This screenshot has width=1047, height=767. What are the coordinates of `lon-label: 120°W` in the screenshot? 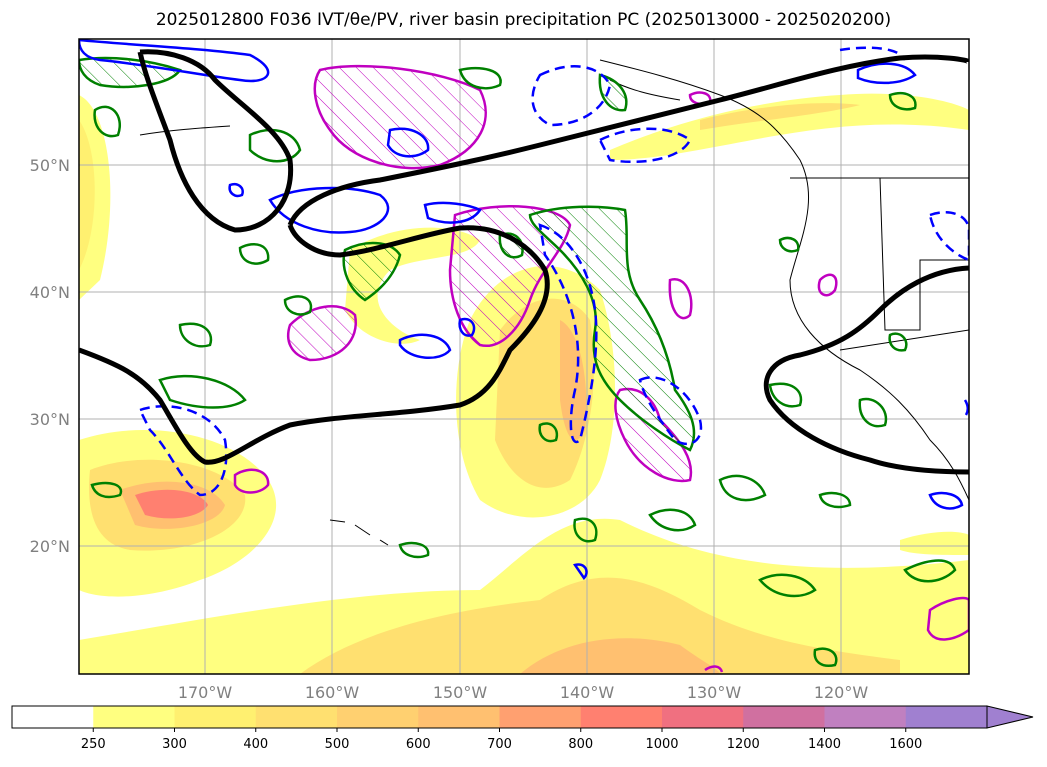 It's located at (841, 692).